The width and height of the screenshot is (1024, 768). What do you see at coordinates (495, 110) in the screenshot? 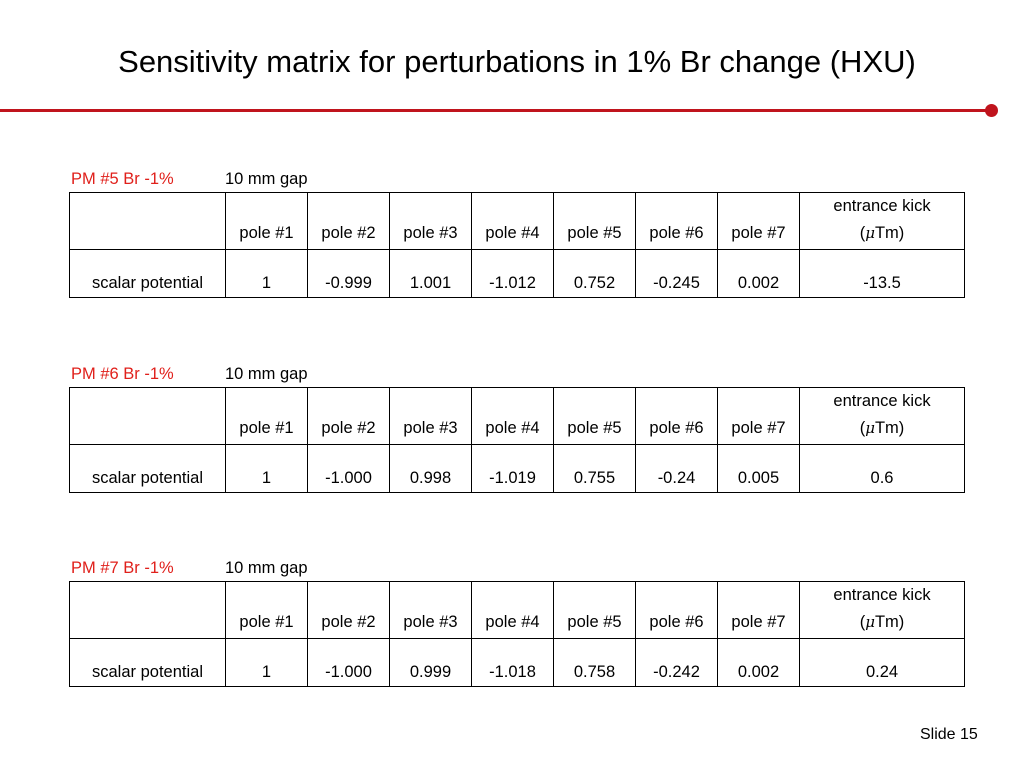
I see `title-divider-line` at bounding box center [495, 110].